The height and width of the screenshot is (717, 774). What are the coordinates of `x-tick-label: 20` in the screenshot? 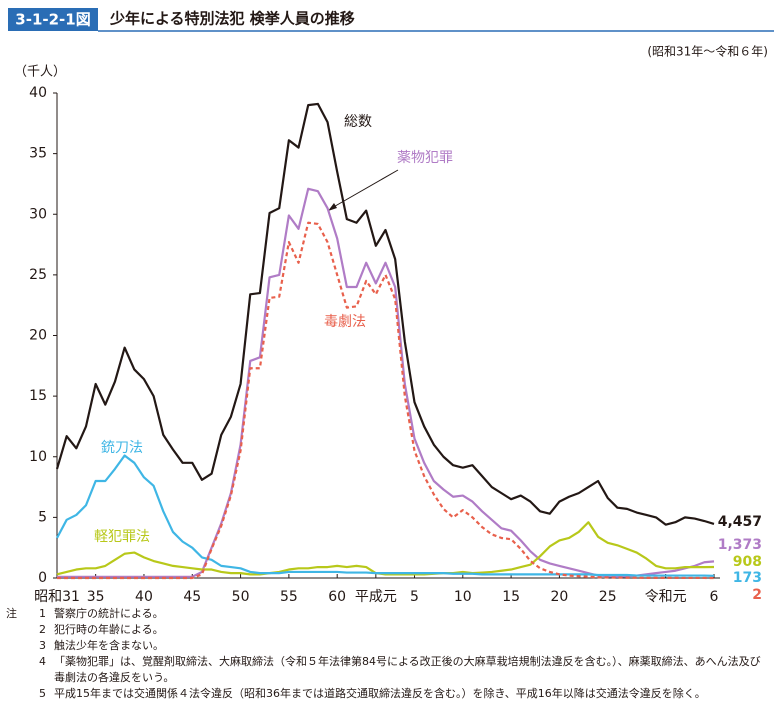 It's located at (559, 597).